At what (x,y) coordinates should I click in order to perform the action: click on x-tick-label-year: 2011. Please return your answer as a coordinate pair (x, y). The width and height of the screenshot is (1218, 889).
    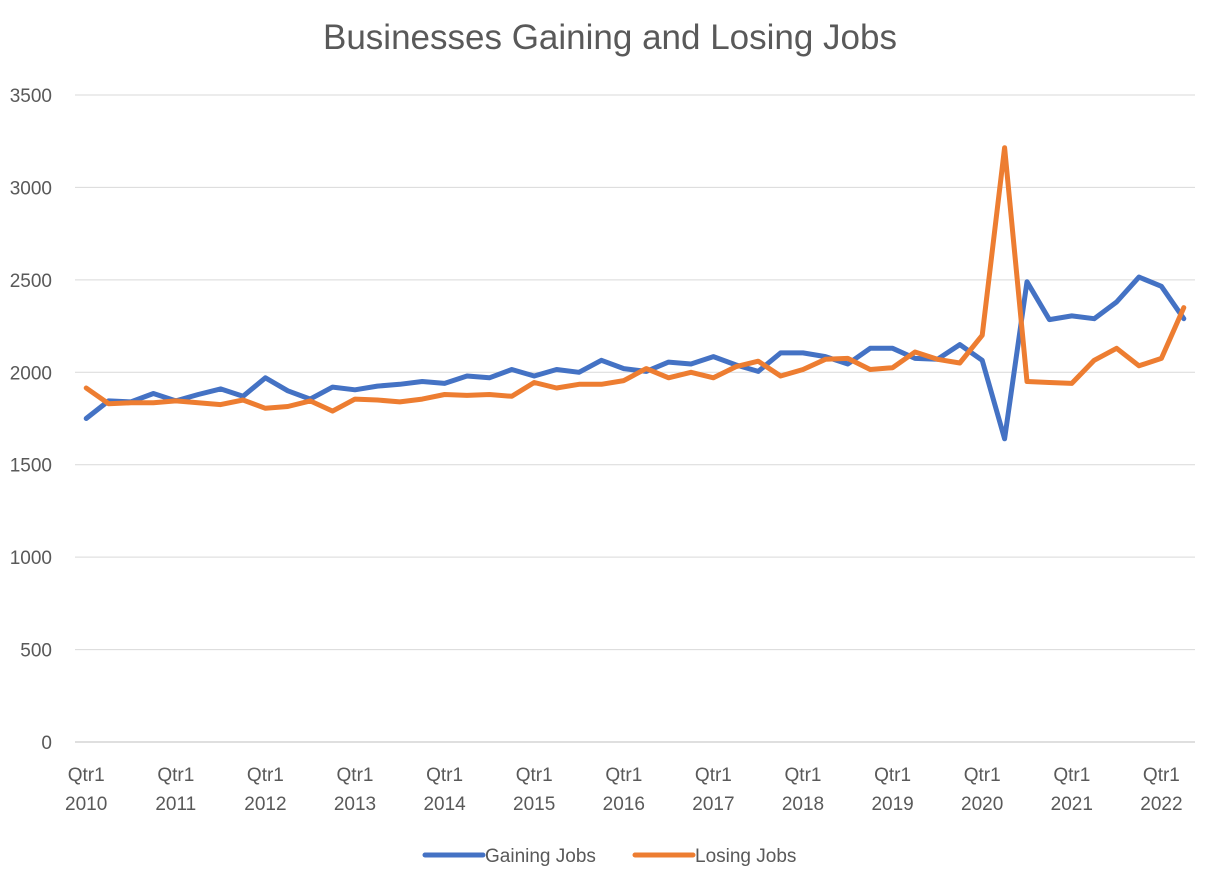
    Looking at the image, I should click on (175, 804).